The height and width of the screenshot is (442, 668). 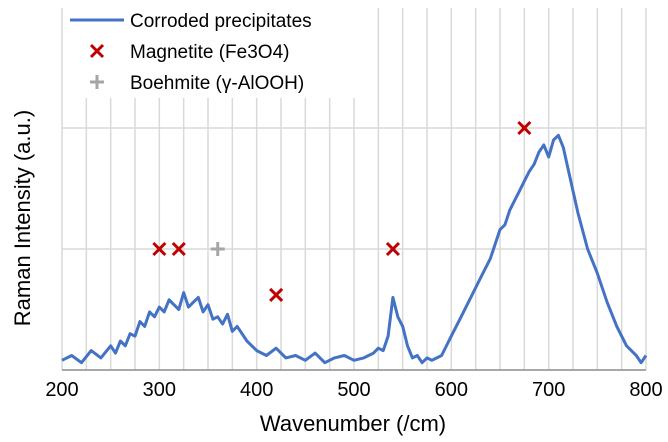 What do you see at coordinates (353, 423) in the screenshot?
I see `x-axis-title: Wavenumber (/cm)` at bounding box center [353, 423].